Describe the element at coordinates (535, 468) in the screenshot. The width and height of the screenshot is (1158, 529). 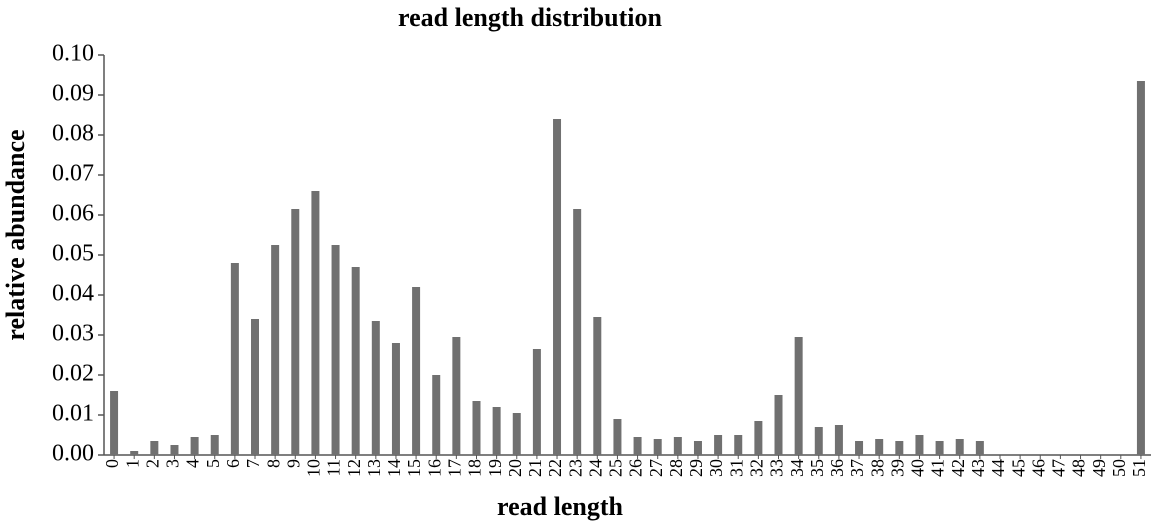
I see `x-tick-label: 21` at that location.